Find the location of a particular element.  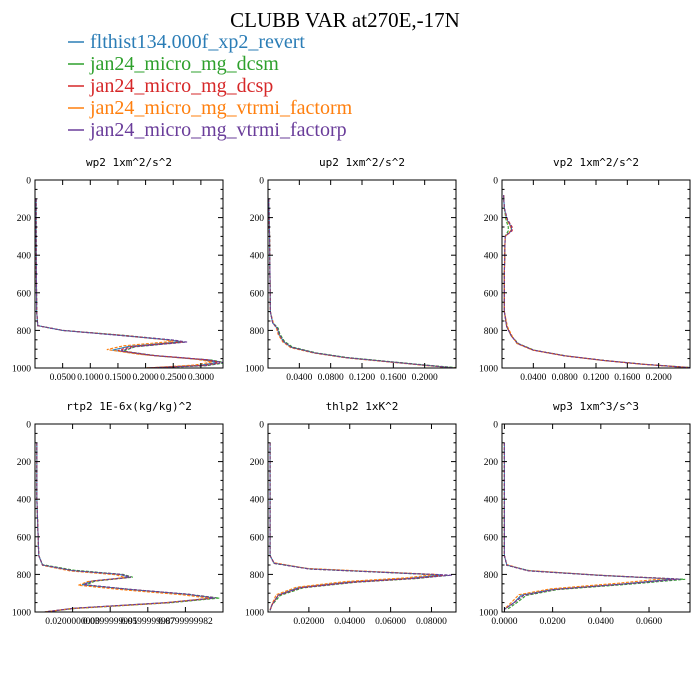

panel-title: up2 1xm^2/s^2 is located at coordinates (362, 162).